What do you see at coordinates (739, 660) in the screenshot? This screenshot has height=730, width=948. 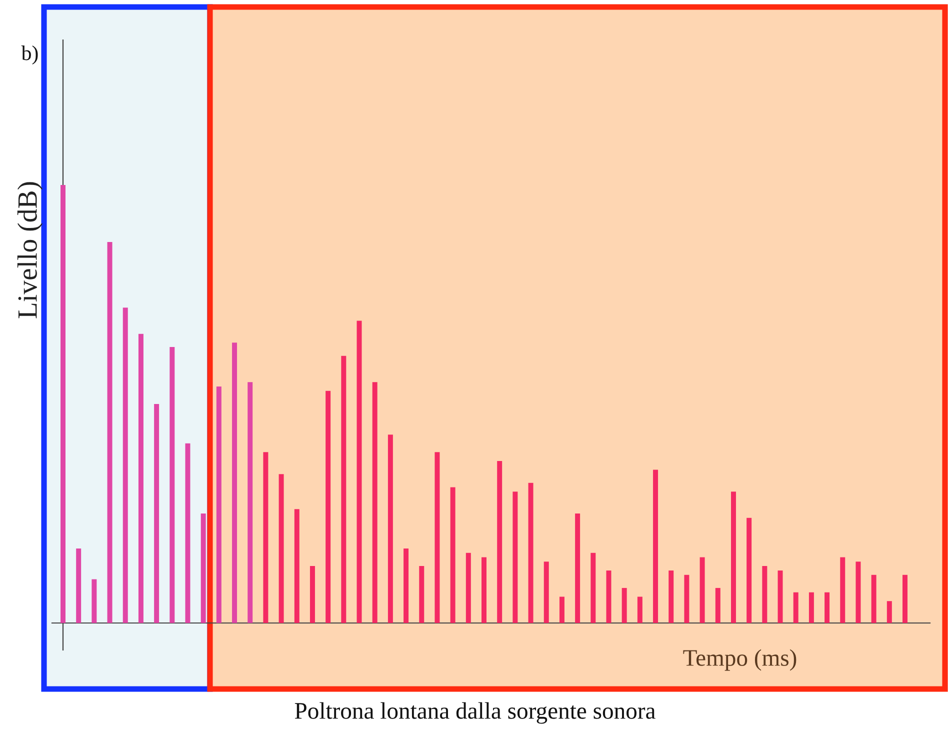 I see `x-axis-title: Tempo (ms)` at bounding box center [739, 660].